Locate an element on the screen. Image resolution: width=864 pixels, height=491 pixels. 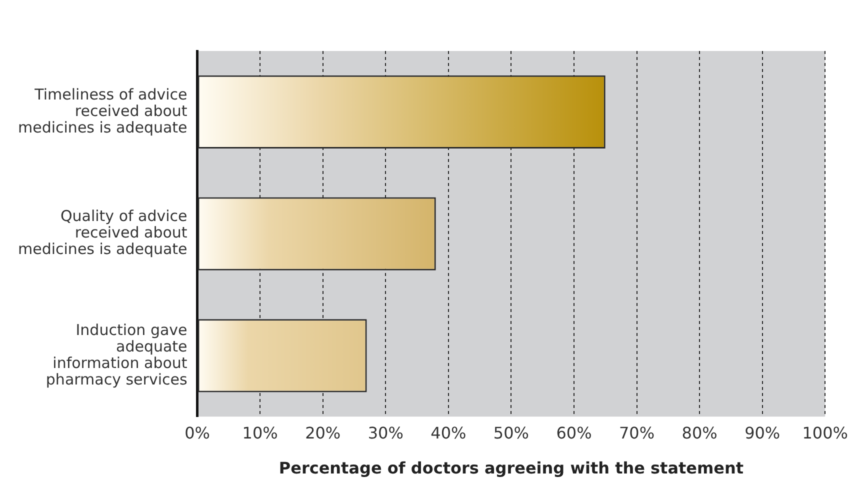
x-tick-label: 100% is located at coordinates (825, 432).